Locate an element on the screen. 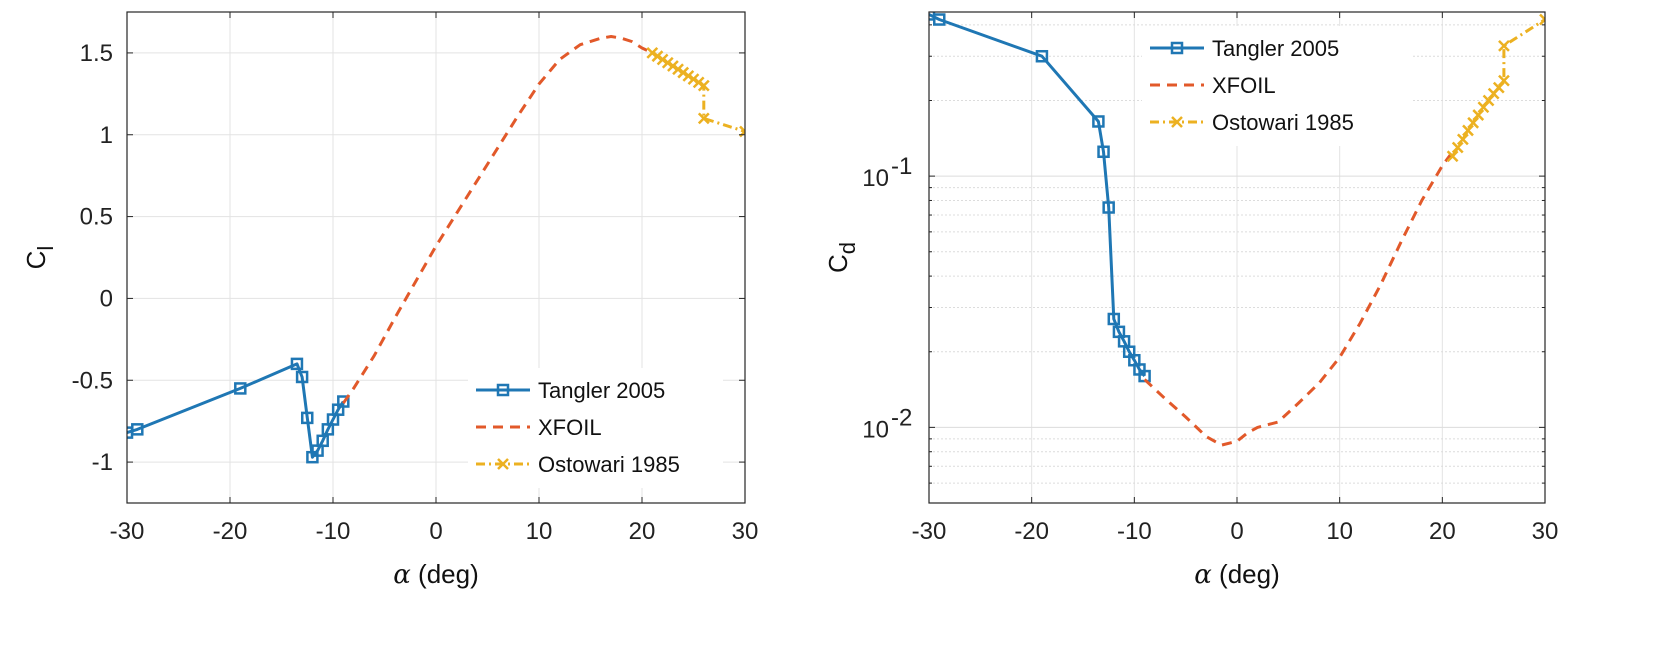 Image resolution: width=1665 pixels, height=645 pixels. y-axis-label: Cd is located at coordinates (841, 257).